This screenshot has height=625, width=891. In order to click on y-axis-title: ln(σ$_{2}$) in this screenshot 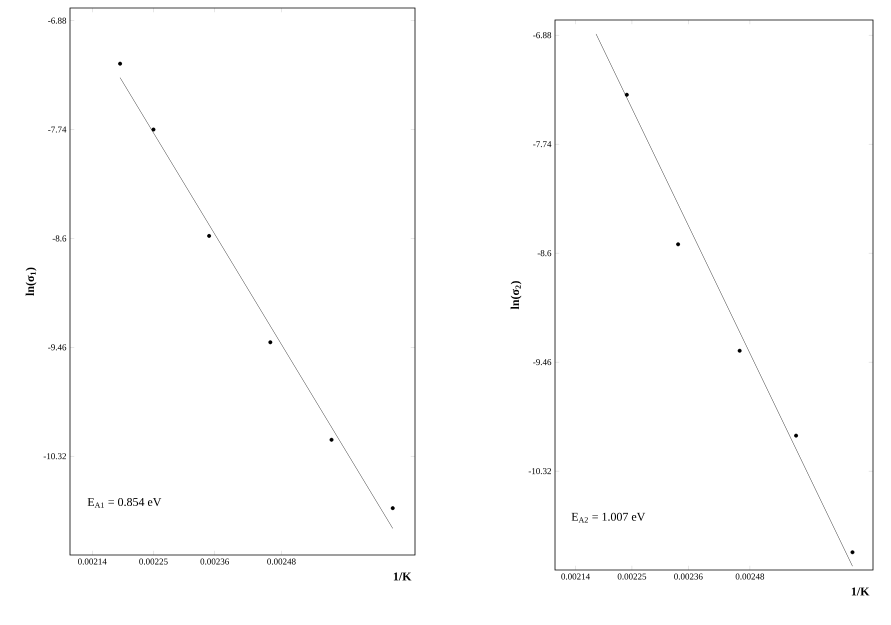, I will do `click(516, 295)`.